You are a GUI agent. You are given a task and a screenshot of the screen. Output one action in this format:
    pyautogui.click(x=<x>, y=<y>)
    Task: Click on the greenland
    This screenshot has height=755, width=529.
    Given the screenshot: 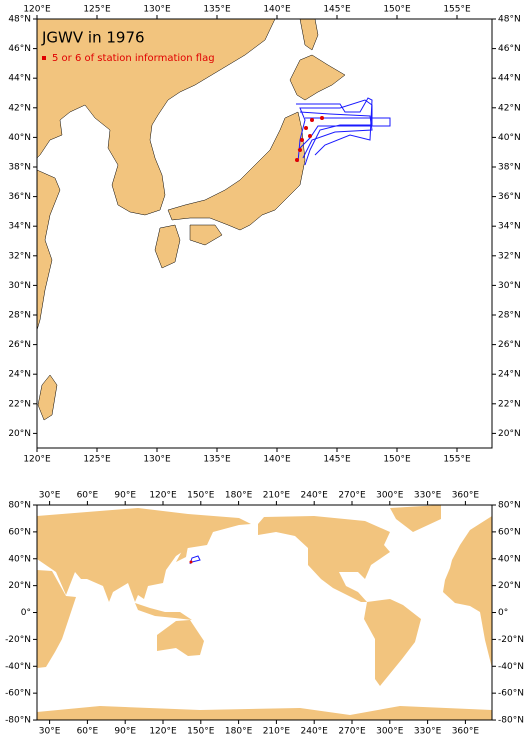 What is the action you would take?
    pyautogui.click(x=415, y=518)
    